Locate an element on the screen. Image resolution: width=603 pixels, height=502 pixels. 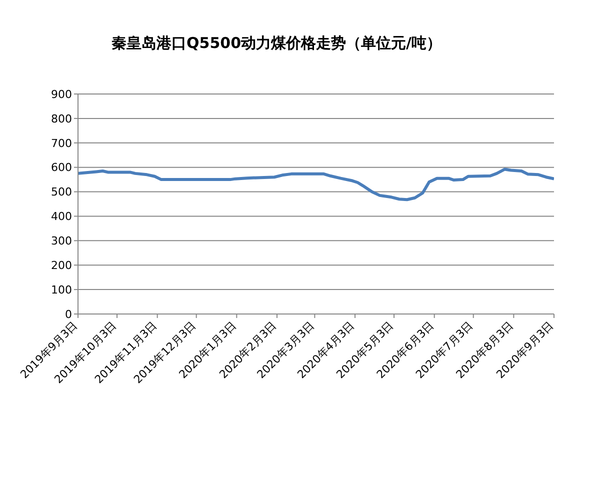
y-tick-label: 900 is located at coordinates (61, 94).